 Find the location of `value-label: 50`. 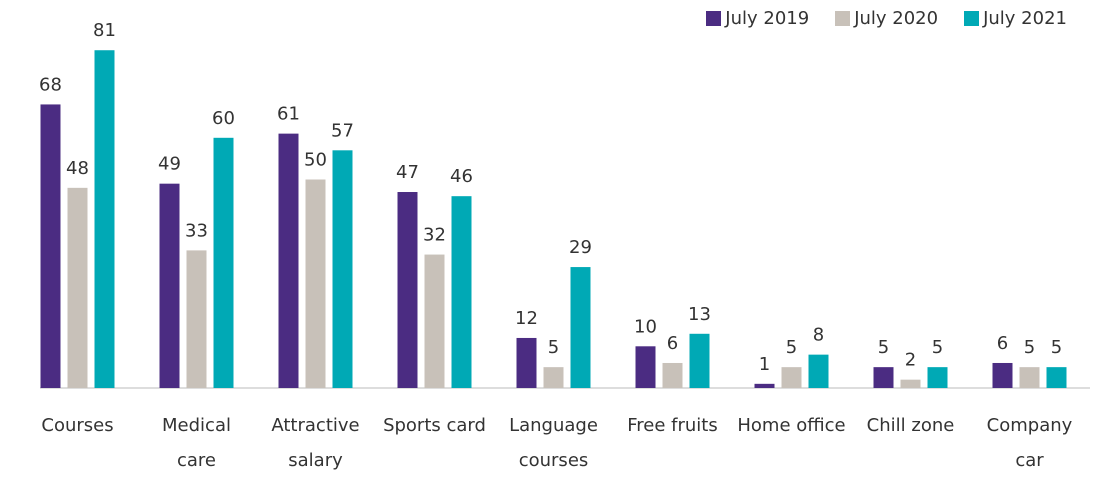

value-label: 50 is located at coordinates (315, 160).